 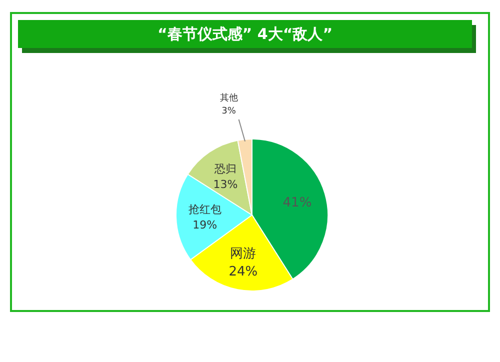 I want to click on data-label: 41%, so click(x=297, y=202).